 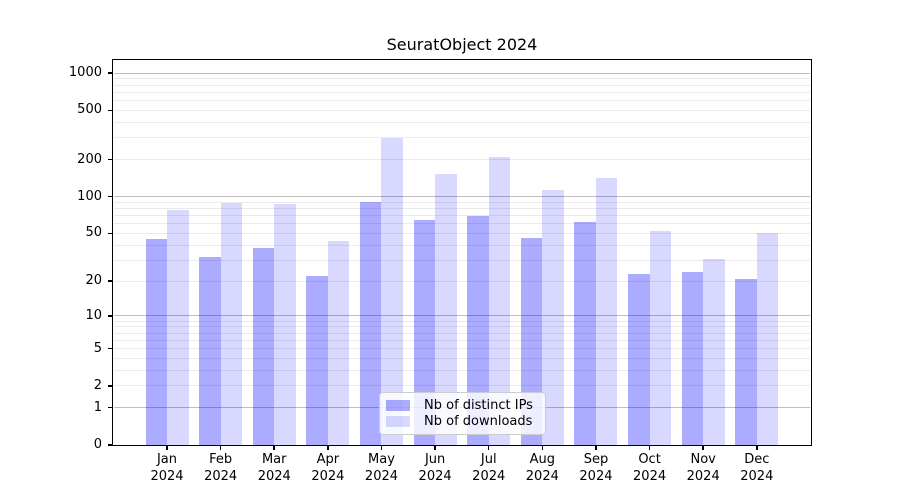 What do you see at coordinates (381, 447) in the screenshot?
I see `x-tick-may` at bounding box center [381, 447].